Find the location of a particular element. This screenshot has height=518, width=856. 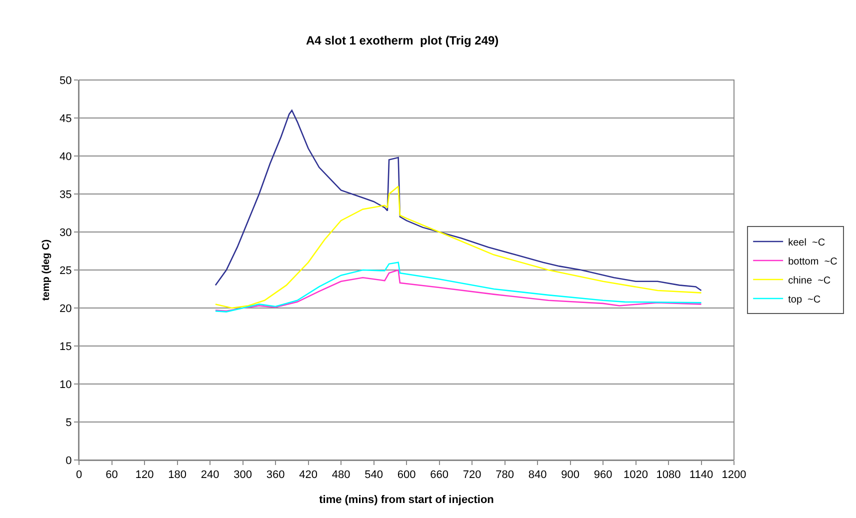

x-tick-label: 900 is located at coordinates (570, 475).